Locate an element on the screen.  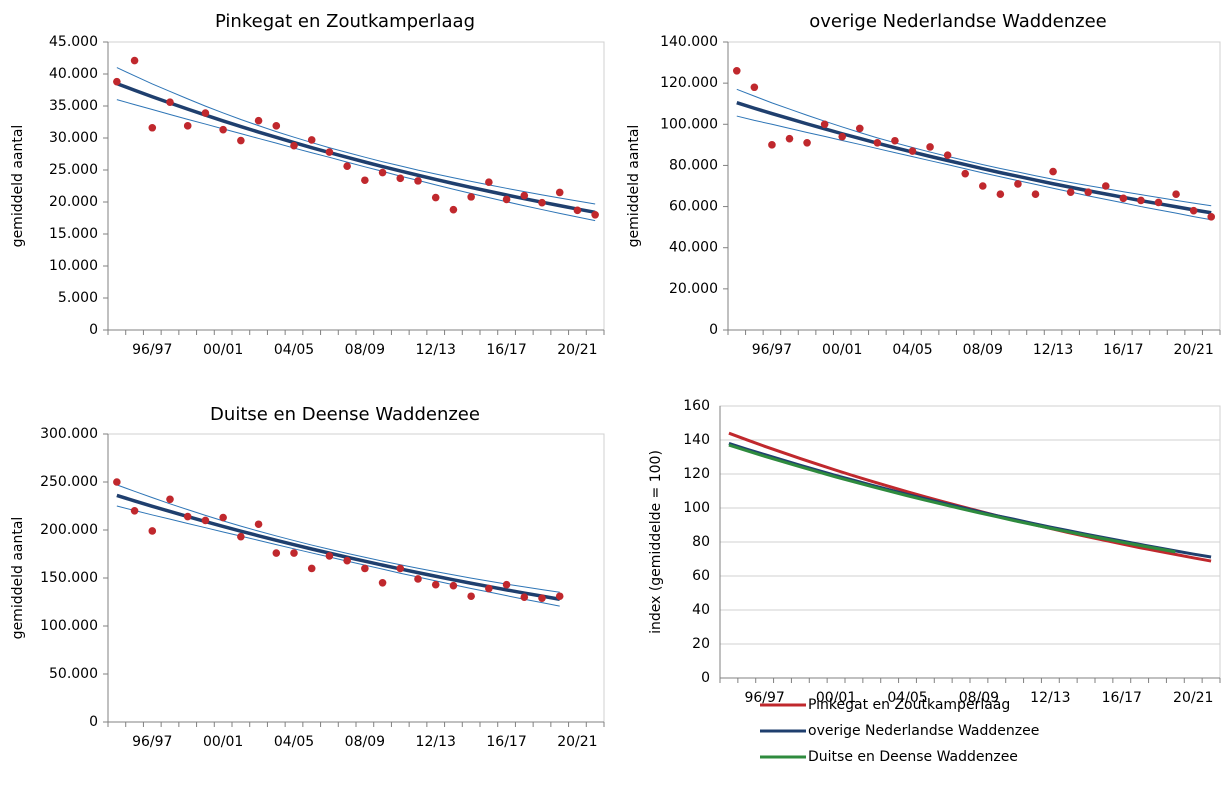
y-axis-label: index (gemiddelde = 100) is located at coordinates (656, 542).